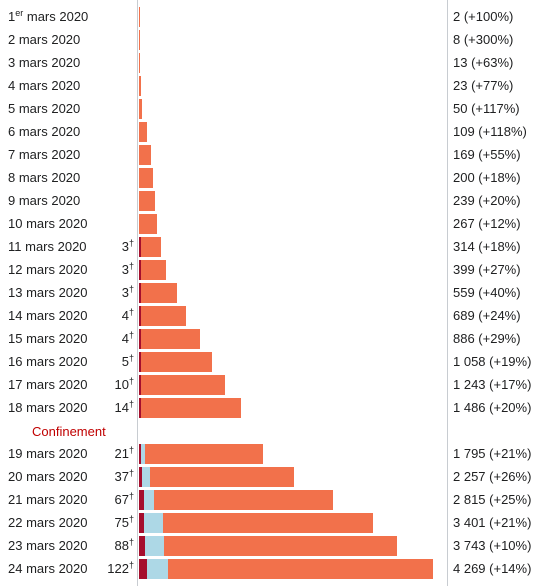  What do you see at coordinates (483, 62) in the screenshot?
I see `total-cases-label: 13 (+63%)` at bounding box center [483, 62].